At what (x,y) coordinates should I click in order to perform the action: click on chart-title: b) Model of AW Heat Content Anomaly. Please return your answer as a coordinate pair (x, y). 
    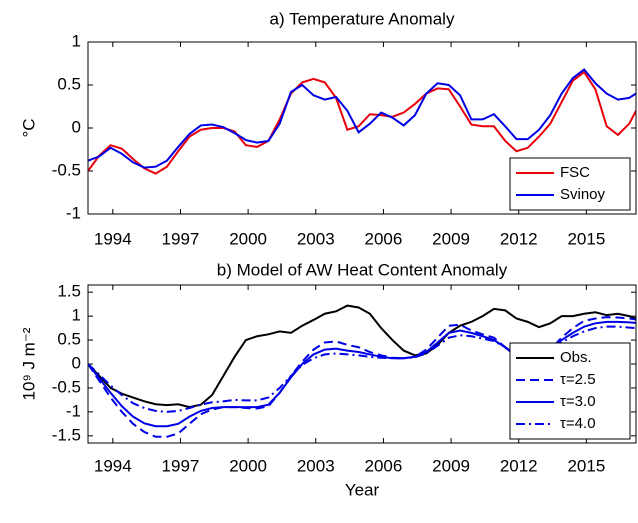
    Looking at the image, I should click on (362, 269).